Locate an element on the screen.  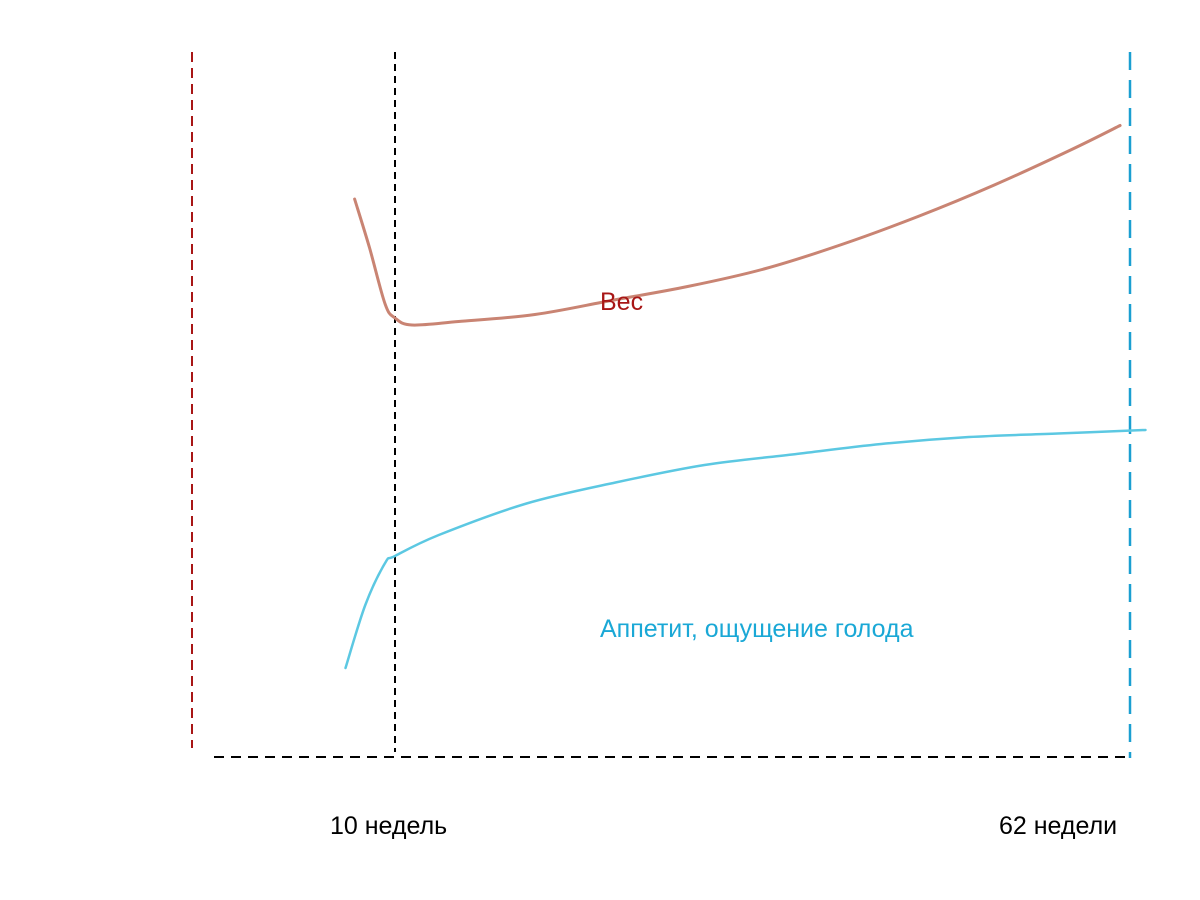
series-label-weight: Вес is located at coordinates (621, 302).